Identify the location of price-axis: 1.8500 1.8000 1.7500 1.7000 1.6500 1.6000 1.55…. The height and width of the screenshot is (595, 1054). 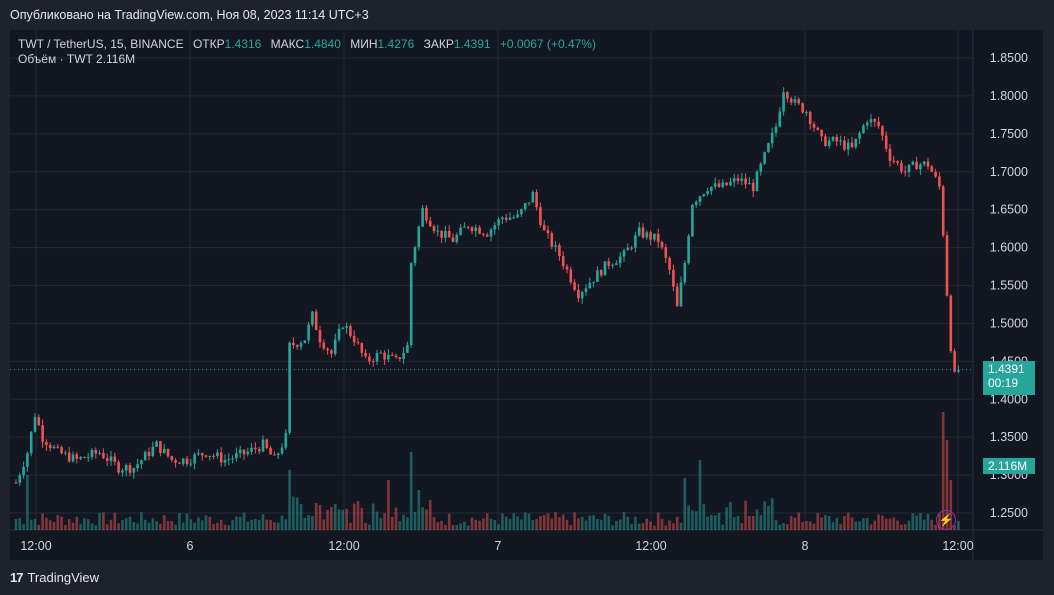
(1009, 285).